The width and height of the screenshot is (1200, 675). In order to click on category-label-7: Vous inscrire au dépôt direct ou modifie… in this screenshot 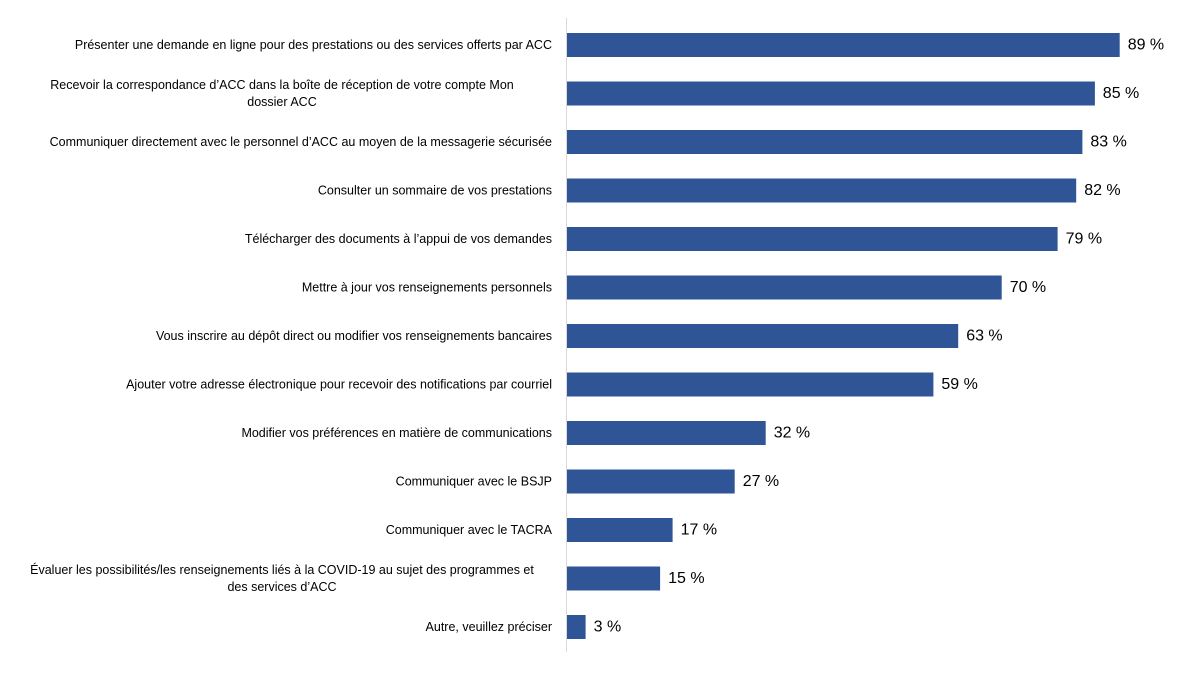, I will do `click(354, 336)`.